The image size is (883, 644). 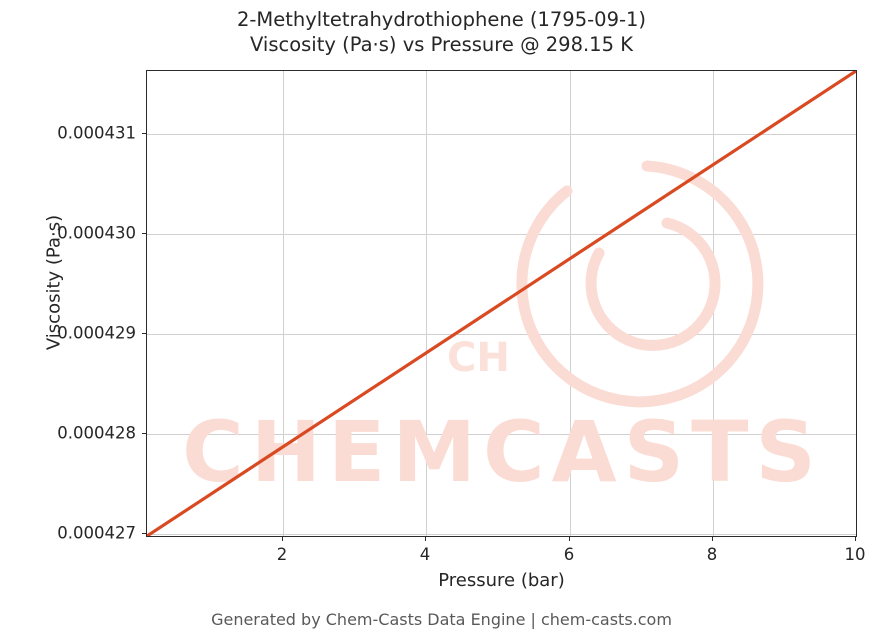 What do you see at coordinates (96, 133) in the screenshot?
I see `tick-label-y-0.000431: 0.000431` at bounding box center [96, 133].